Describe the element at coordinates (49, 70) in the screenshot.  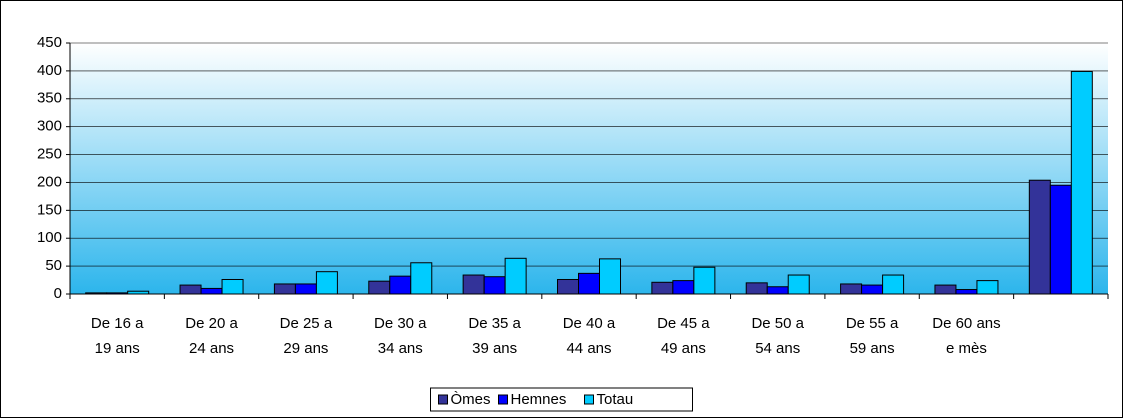
I see `y-tick-label: 400` at that location.